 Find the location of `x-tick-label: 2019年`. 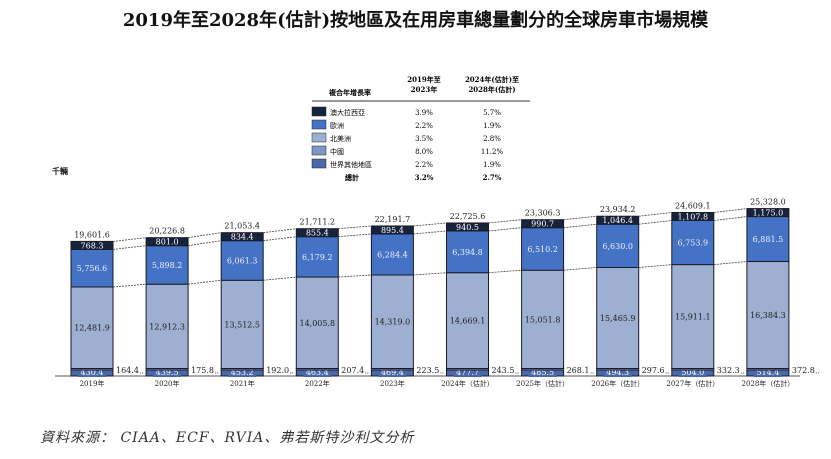

x-tick-label: 2019年 is located at coordinates (92, 383).